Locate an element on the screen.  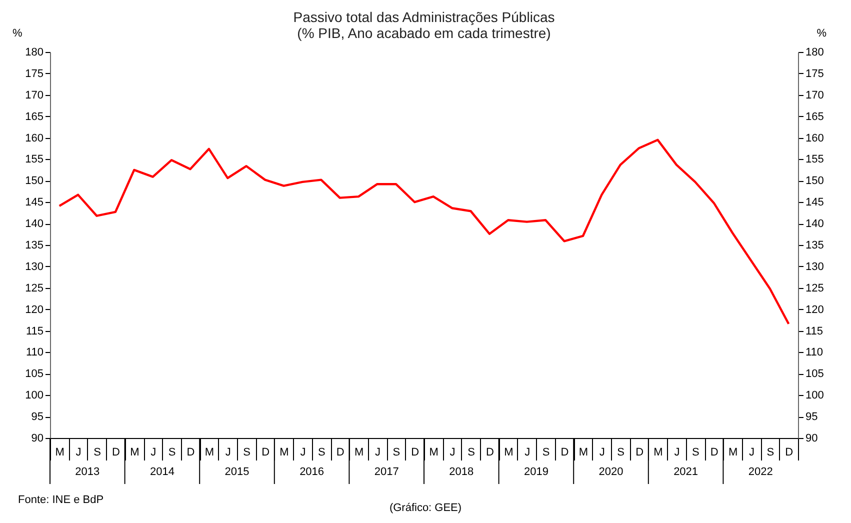
y2-tick-label: 145 is located at coordinates (815, 202).